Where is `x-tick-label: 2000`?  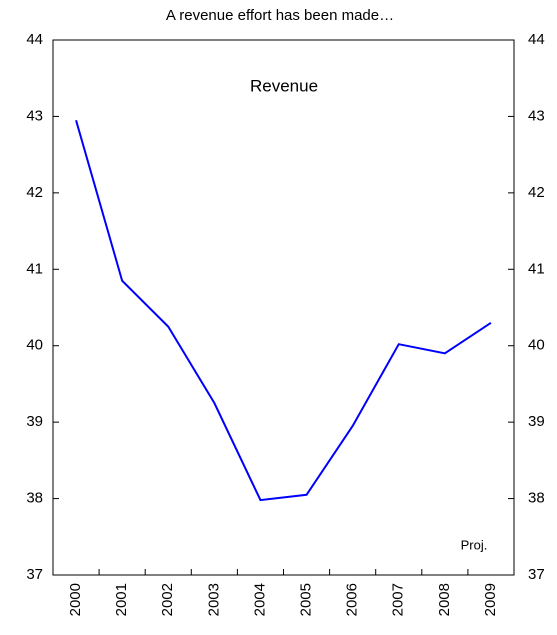
x-tick-label: 2000 is located at coordinates (75, 599).